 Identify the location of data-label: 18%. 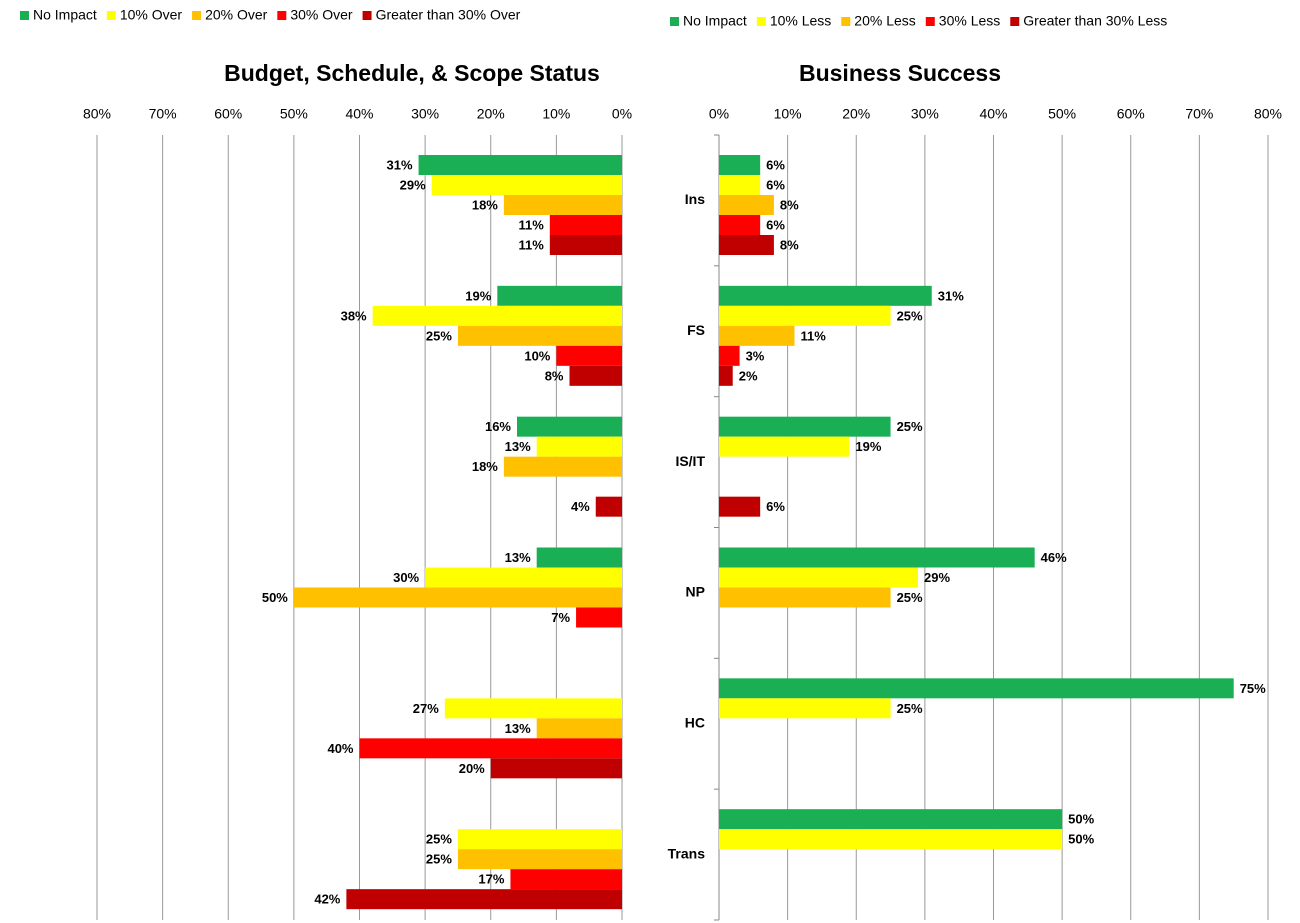
(485, 466).